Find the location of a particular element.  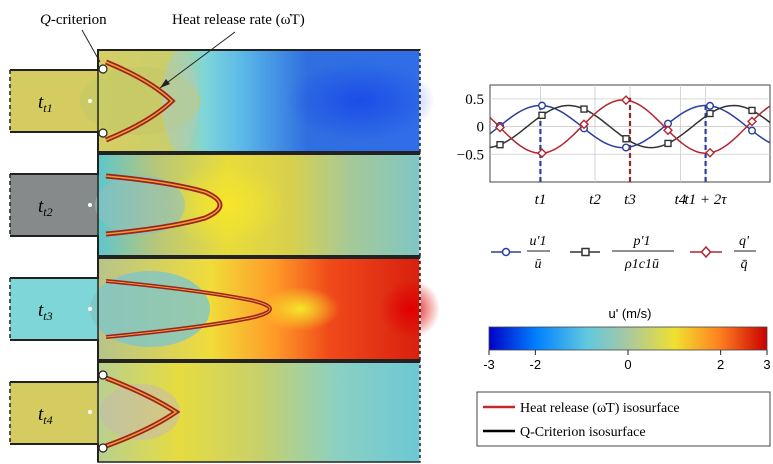

colorbar: u' (m/s) -3 -2 0 2 3 is located at coordinates (626, 339).